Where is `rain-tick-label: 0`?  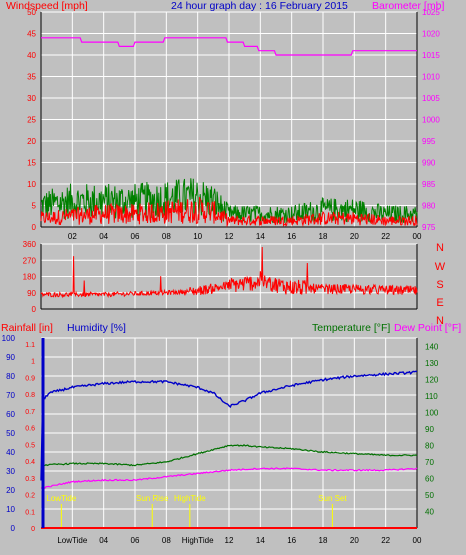
rain-tick-label: 0 is located at coordinates (33, 529).